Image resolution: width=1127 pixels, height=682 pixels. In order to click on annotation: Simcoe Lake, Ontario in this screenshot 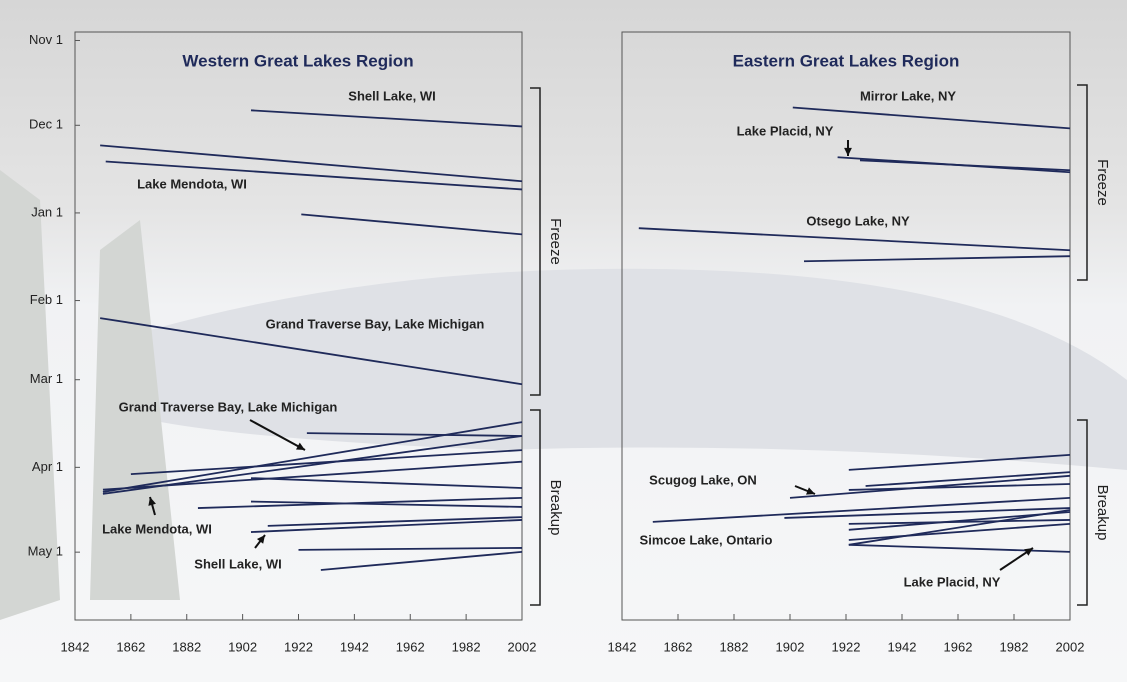, I will do `click(706, 539)`.